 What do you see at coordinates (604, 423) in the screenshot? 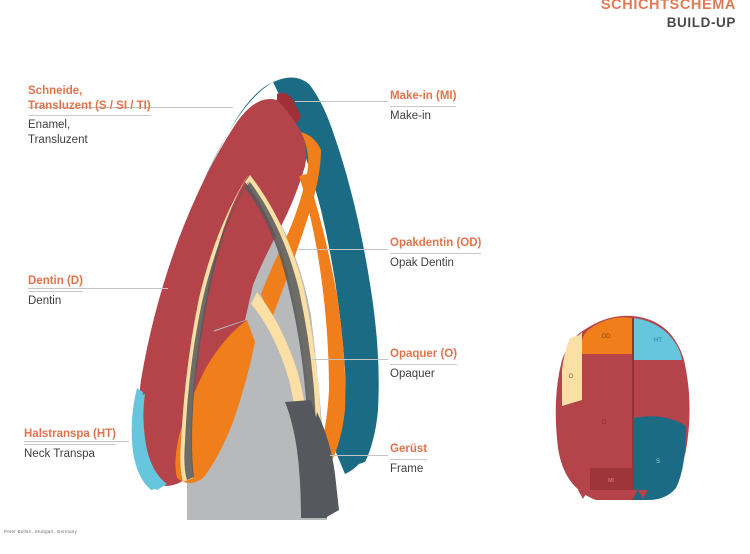
I see `key-label-d: D` at bounding box center [604, 423].